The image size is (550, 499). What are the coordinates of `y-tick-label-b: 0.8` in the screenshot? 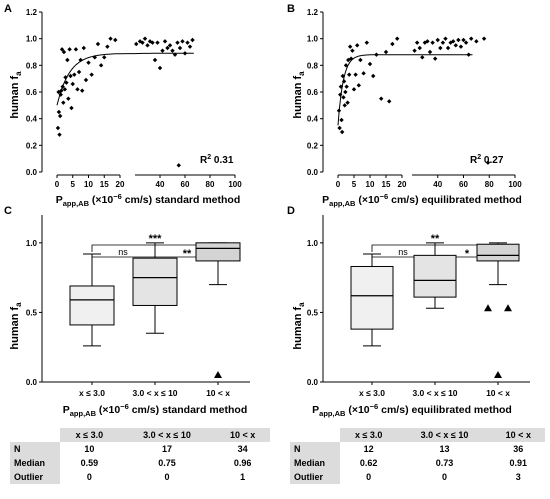 It's located at (313, 65).